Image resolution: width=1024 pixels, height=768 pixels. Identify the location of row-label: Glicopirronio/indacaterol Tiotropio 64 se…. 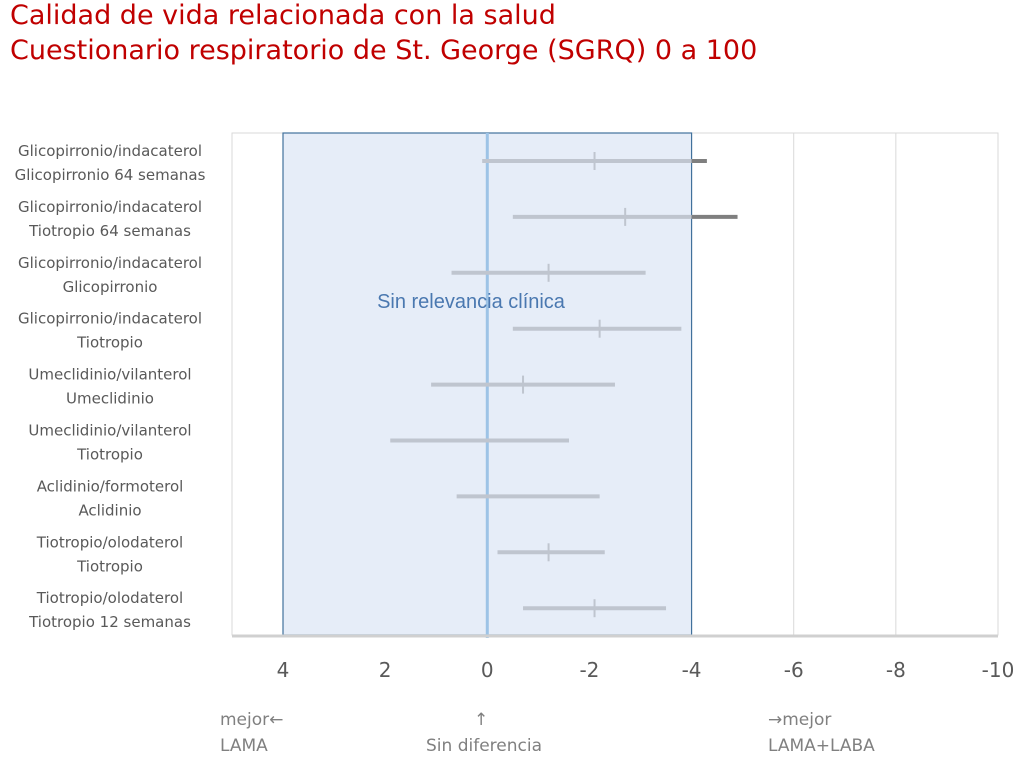
(110, 219).